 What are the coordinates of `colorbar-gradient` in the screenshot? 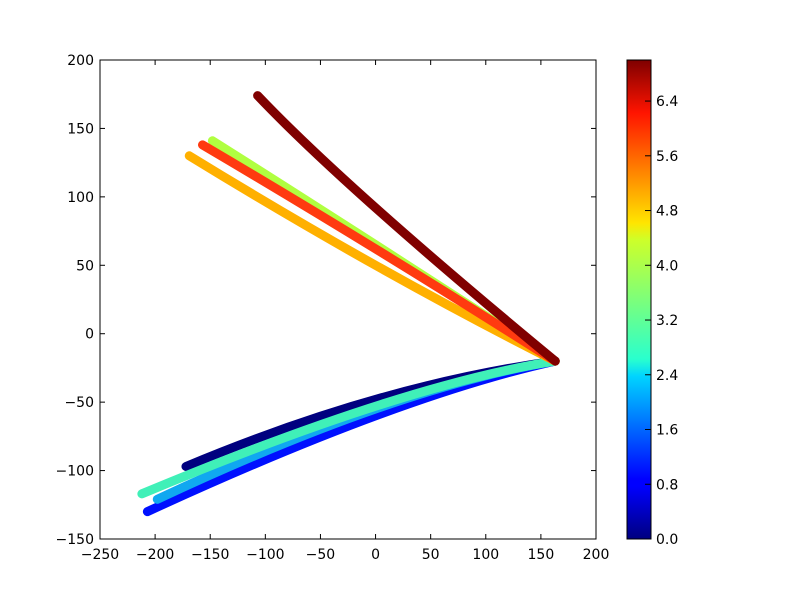 It's located at (639, 299).